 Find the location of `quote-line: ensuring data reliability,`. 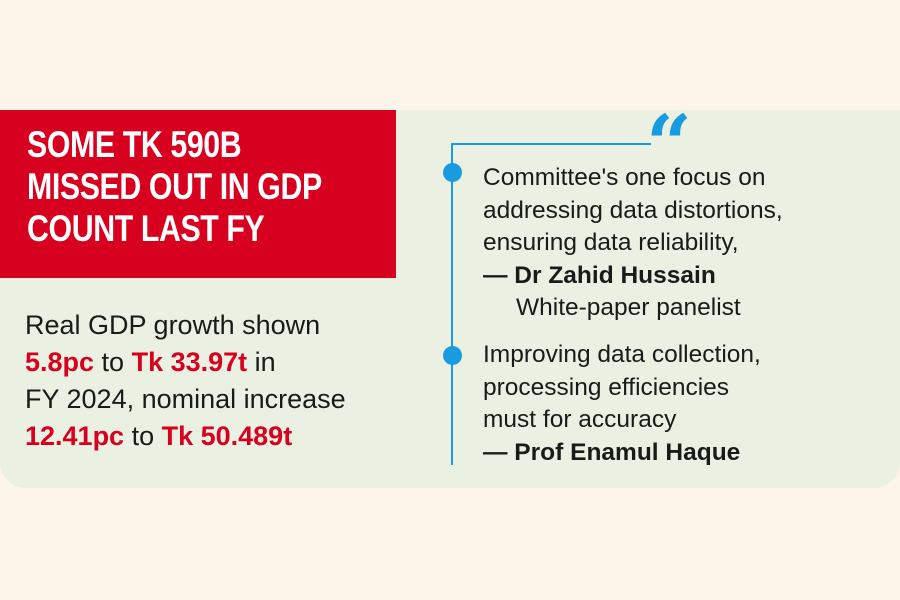

quote-line: ensuring data reliability, is located at coordinates (611, 242).